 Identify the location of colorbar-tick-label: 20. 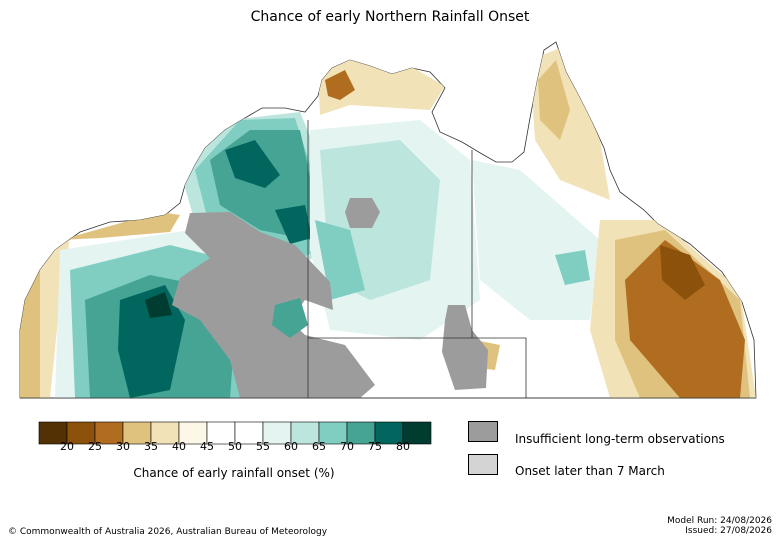
(67, 445).